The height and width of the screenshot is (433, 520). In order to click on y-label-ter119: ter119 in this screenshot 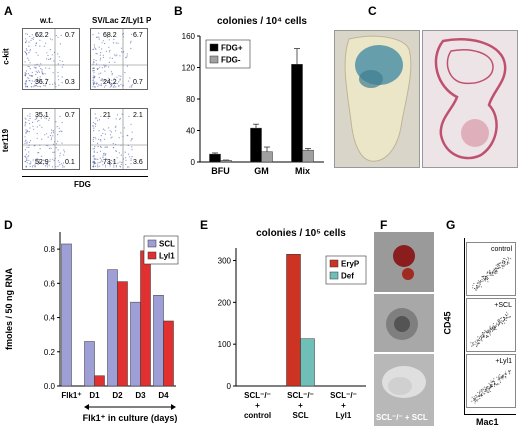, I will do `click(6, 140)`.